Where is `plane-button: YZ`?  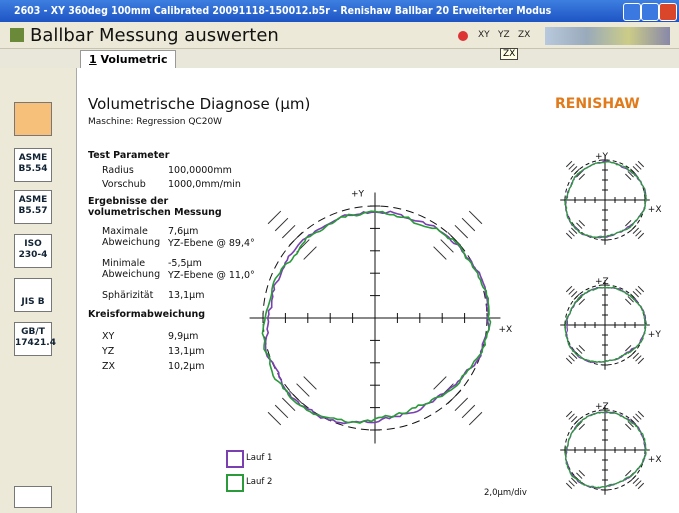 plane-button: YZ is located at coordinates (504, 35).